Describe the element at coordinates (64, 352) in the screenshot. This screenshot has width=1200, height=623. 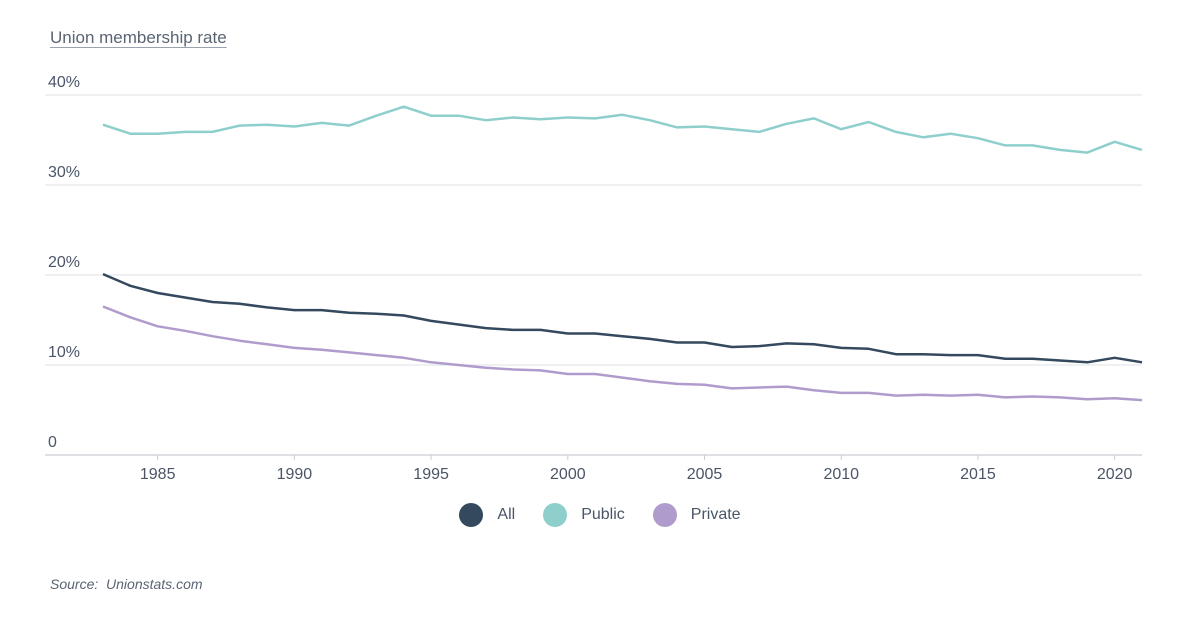
I see `y-tick-label: 10%` at that location.